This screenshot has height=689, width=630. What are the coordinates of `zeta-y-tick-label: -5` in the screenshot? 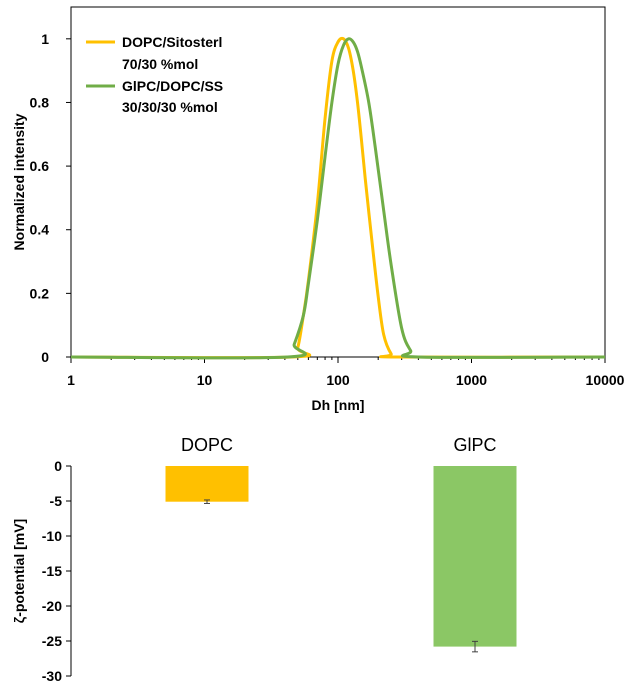 It's located at (56, 501).